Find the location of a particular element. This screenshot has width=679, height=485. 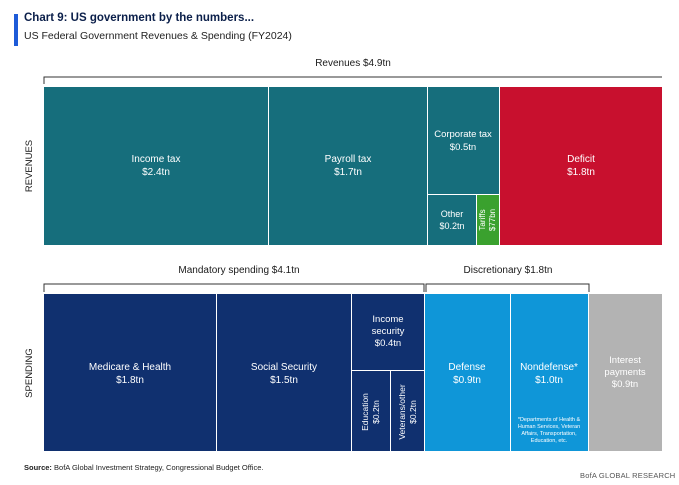

label-income-tax: Income tax is located at coordinates (156, 159).